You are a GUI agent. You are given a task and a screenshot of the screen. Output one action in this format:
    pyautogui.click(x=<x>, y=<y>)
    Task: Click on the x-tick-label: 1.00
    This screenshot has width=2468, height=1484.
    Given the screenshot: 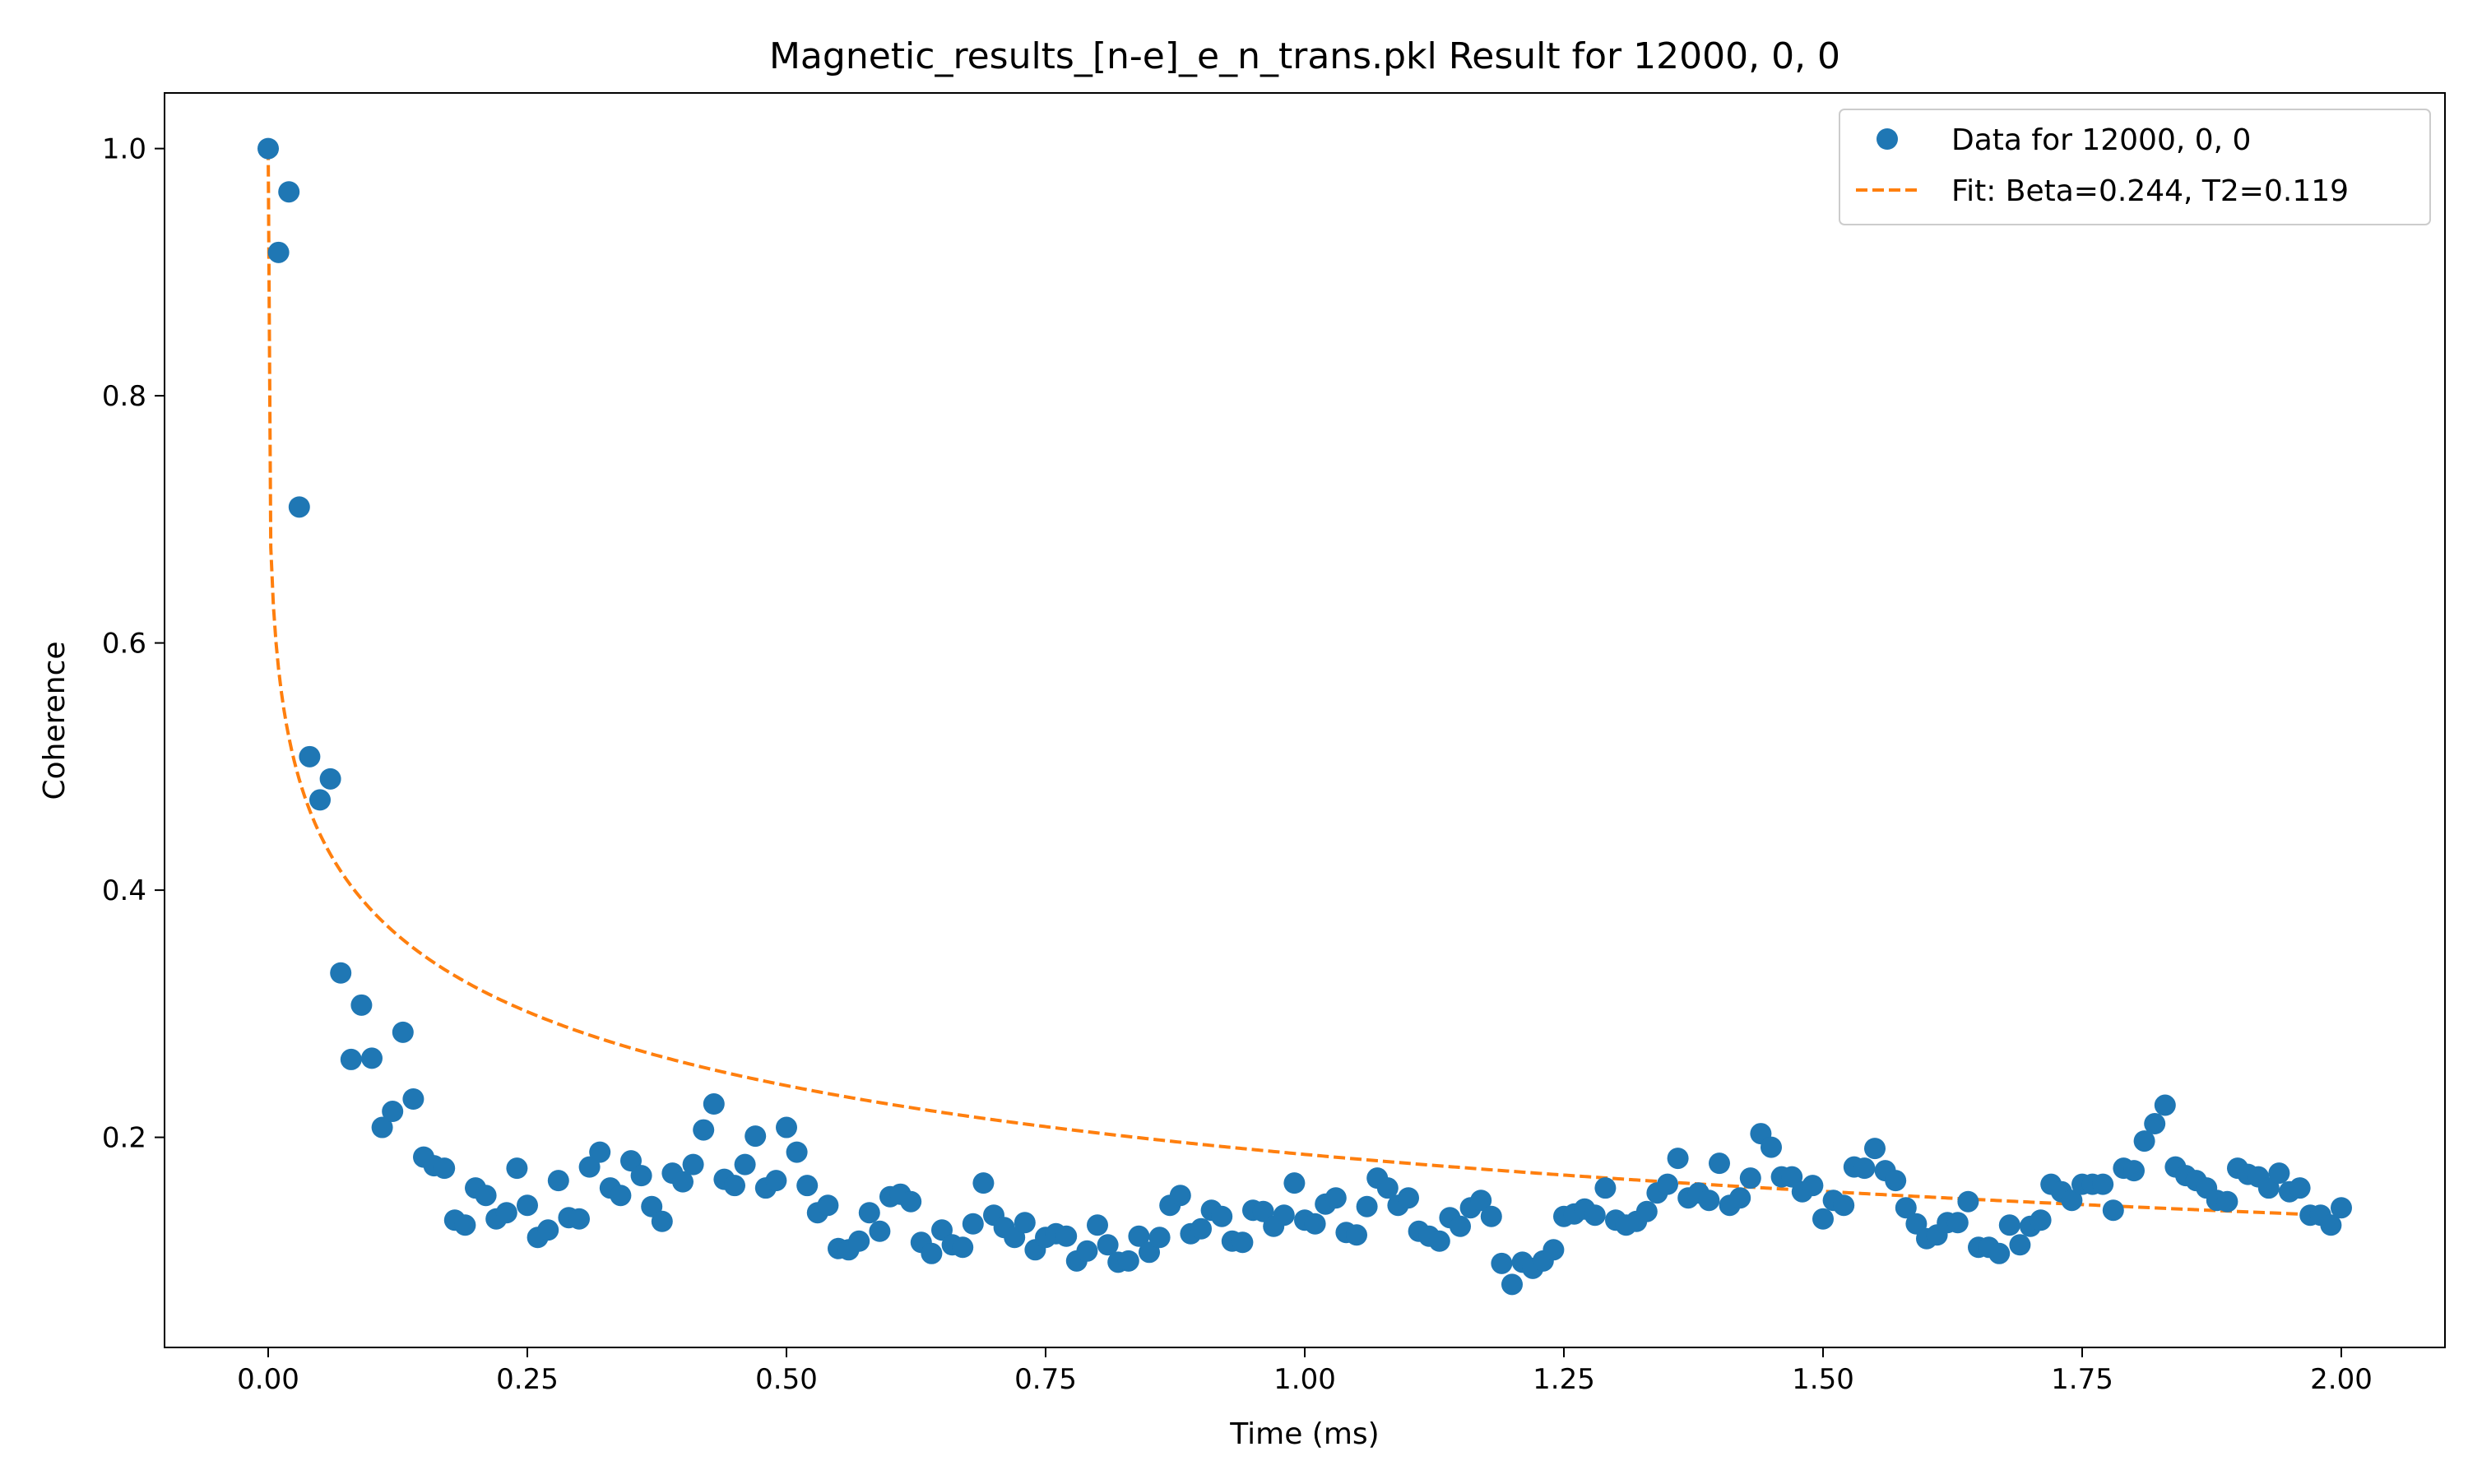 What is the action you would take?
    pyautogui.click(x=1304, y=1379)
    